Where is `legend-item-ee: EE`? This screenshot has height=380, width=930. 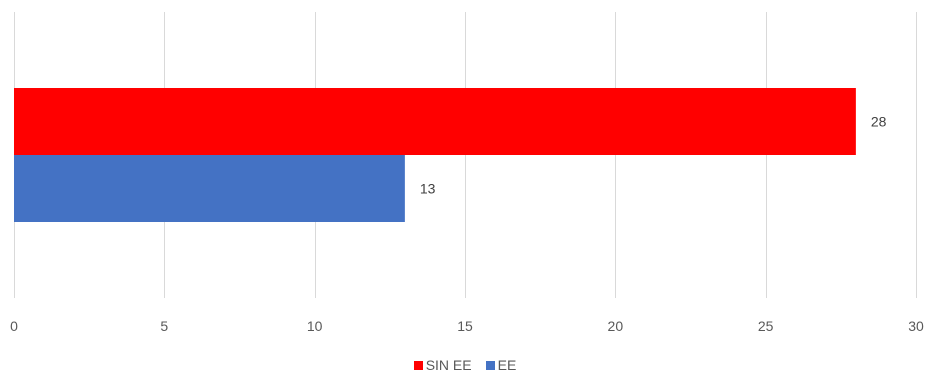
legend-item-ee: EE is located at coordinates (501, 365).